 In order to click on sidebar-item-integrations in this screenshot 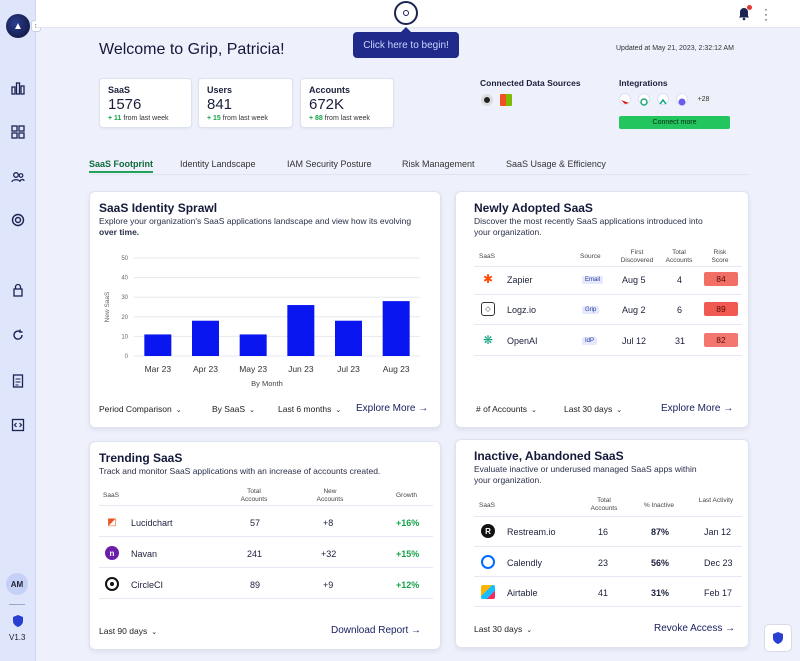, I will do `click(18, 425)`.